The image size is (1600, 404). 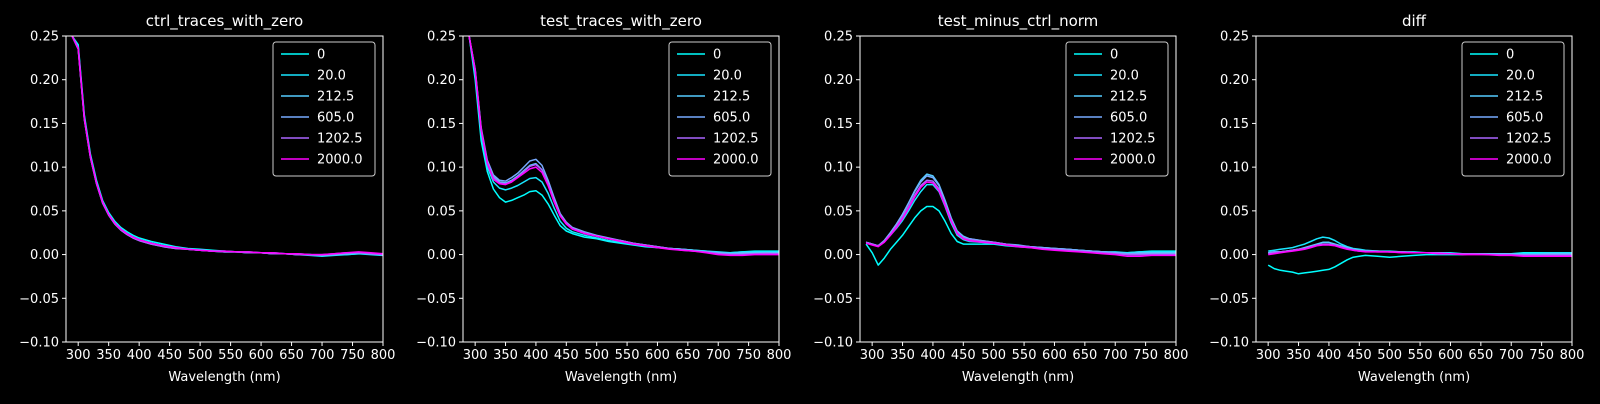 I want to click on chart-title: ctrl_traces_with_zero, so click(x=224, y=21).